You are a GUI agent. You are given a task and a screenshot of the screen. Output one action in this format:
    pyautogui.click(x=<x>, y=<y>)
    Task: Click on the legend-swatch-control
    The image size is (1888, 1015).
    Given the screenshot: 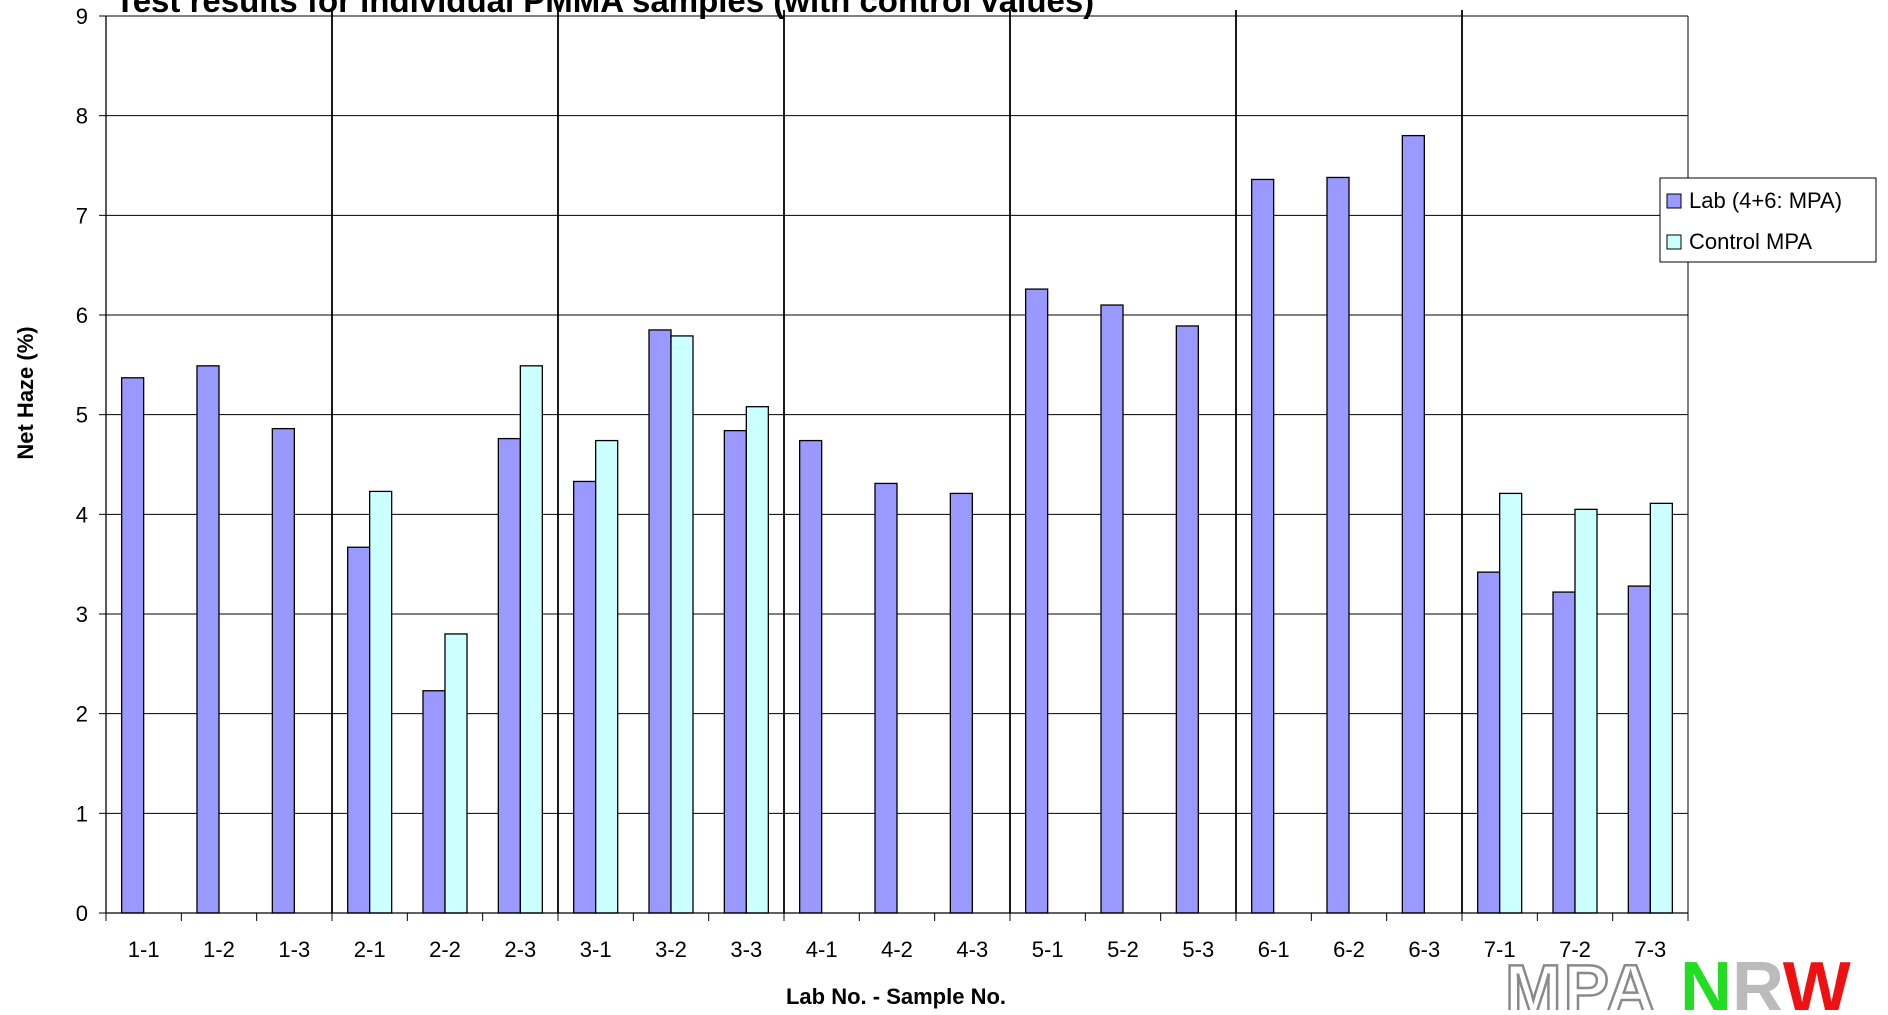 What is the action you would take?
    pyautogui.click(x=1674, y=242)
    